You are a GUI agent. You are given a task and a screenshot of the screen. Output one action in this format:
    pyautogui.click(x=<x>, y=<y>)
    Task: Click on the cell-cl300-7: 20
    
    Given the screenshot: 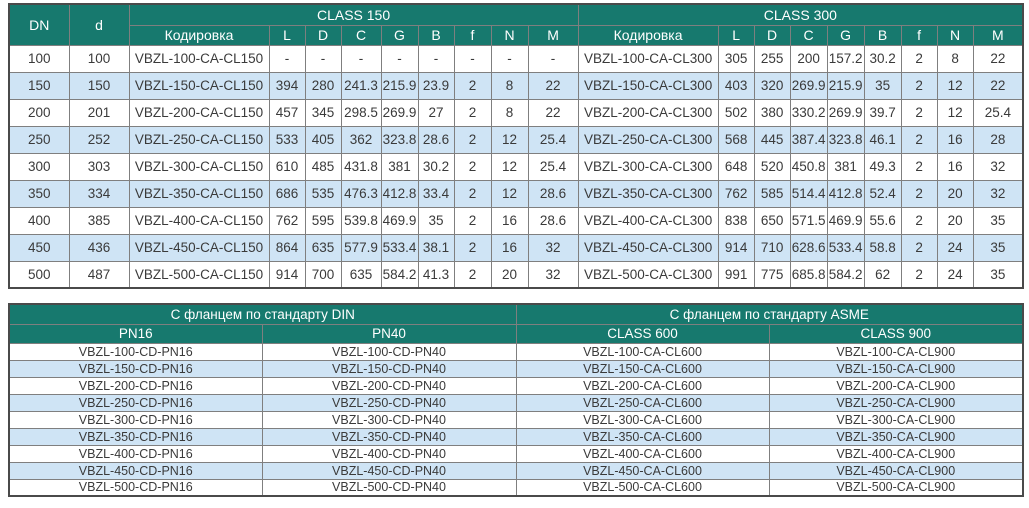 What is the action you would take?
    pyautogui.click(x=955, y=220)
    